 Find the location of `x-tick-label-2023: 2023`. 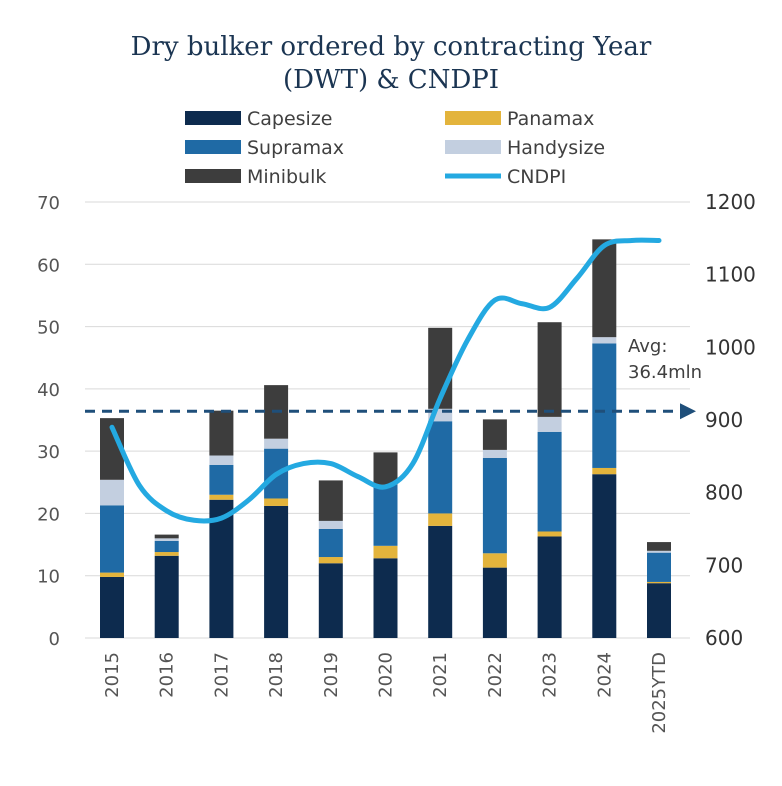

x-tick-label-2023: 2023 is located at coordinates (550, 675).